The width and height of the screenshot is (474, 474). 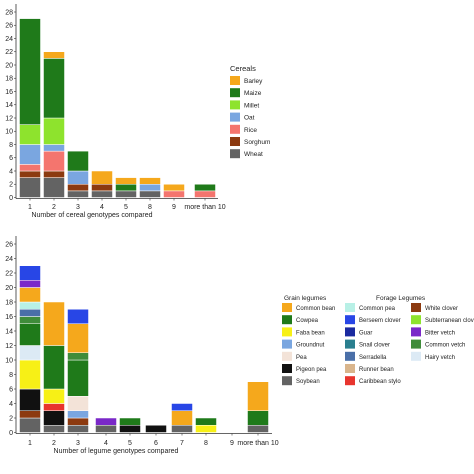 What do you see at coordinates (54, 207) in the screenshot?
I see `x-tick-label: 2` at bounding box center [54, 207].